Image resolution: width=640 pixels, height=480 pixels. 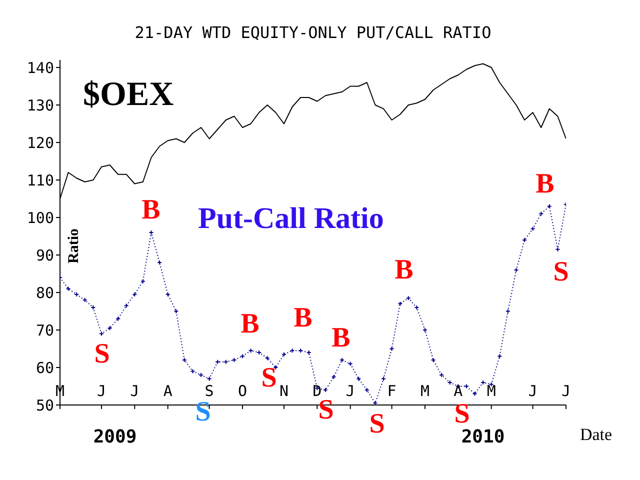 What do you see at coordinates (243, 391) in the screenshot?
I see `x-tick-label: O` at bounding box center [243, 391].